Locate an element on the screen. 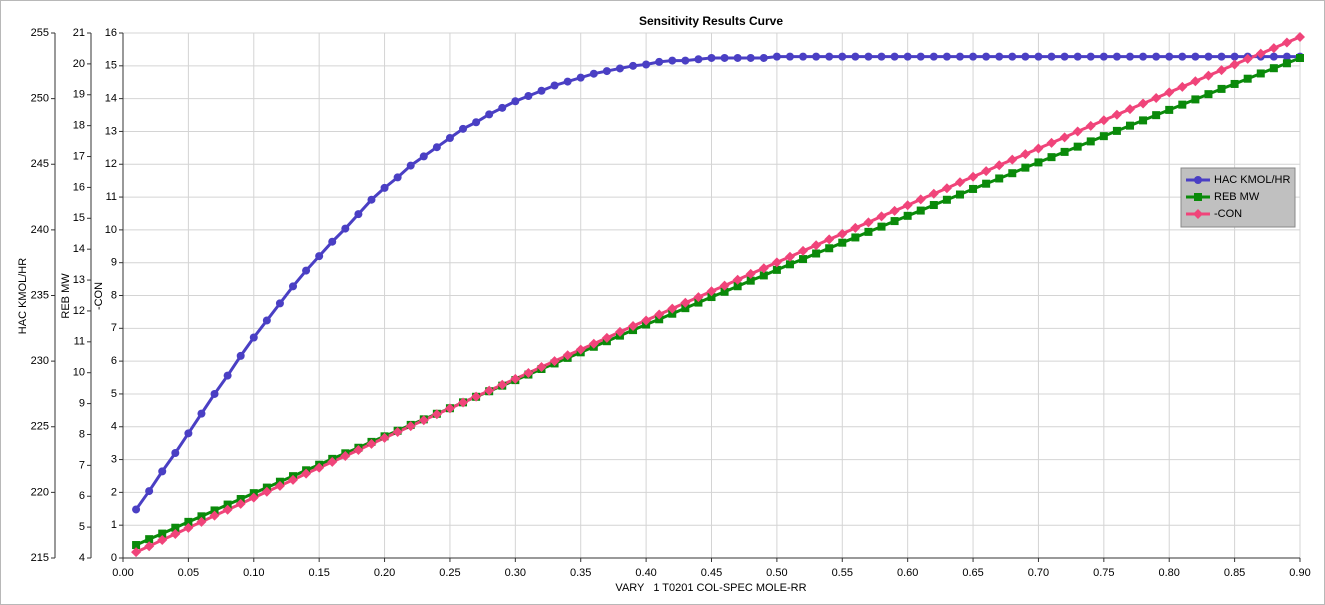 Image resolution: width=1325 pixels, height=605 pixels. x-tick-label: 0.50 is located at coordinates (776, 573).